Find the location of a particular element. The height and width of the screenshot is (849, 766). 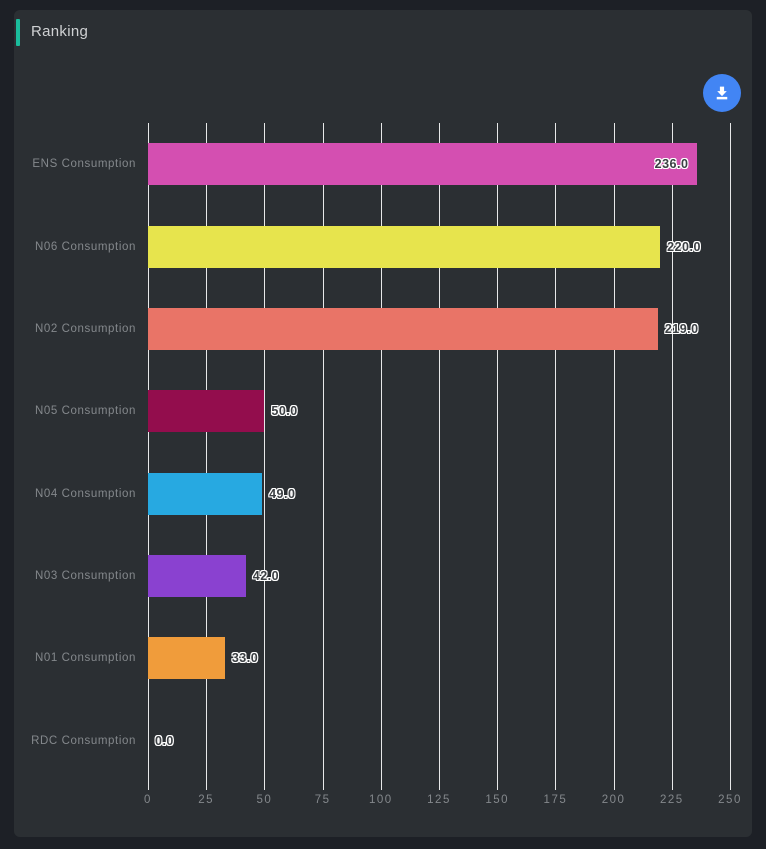

axis-tick-label: 250 is located at coordinates (730, 800).